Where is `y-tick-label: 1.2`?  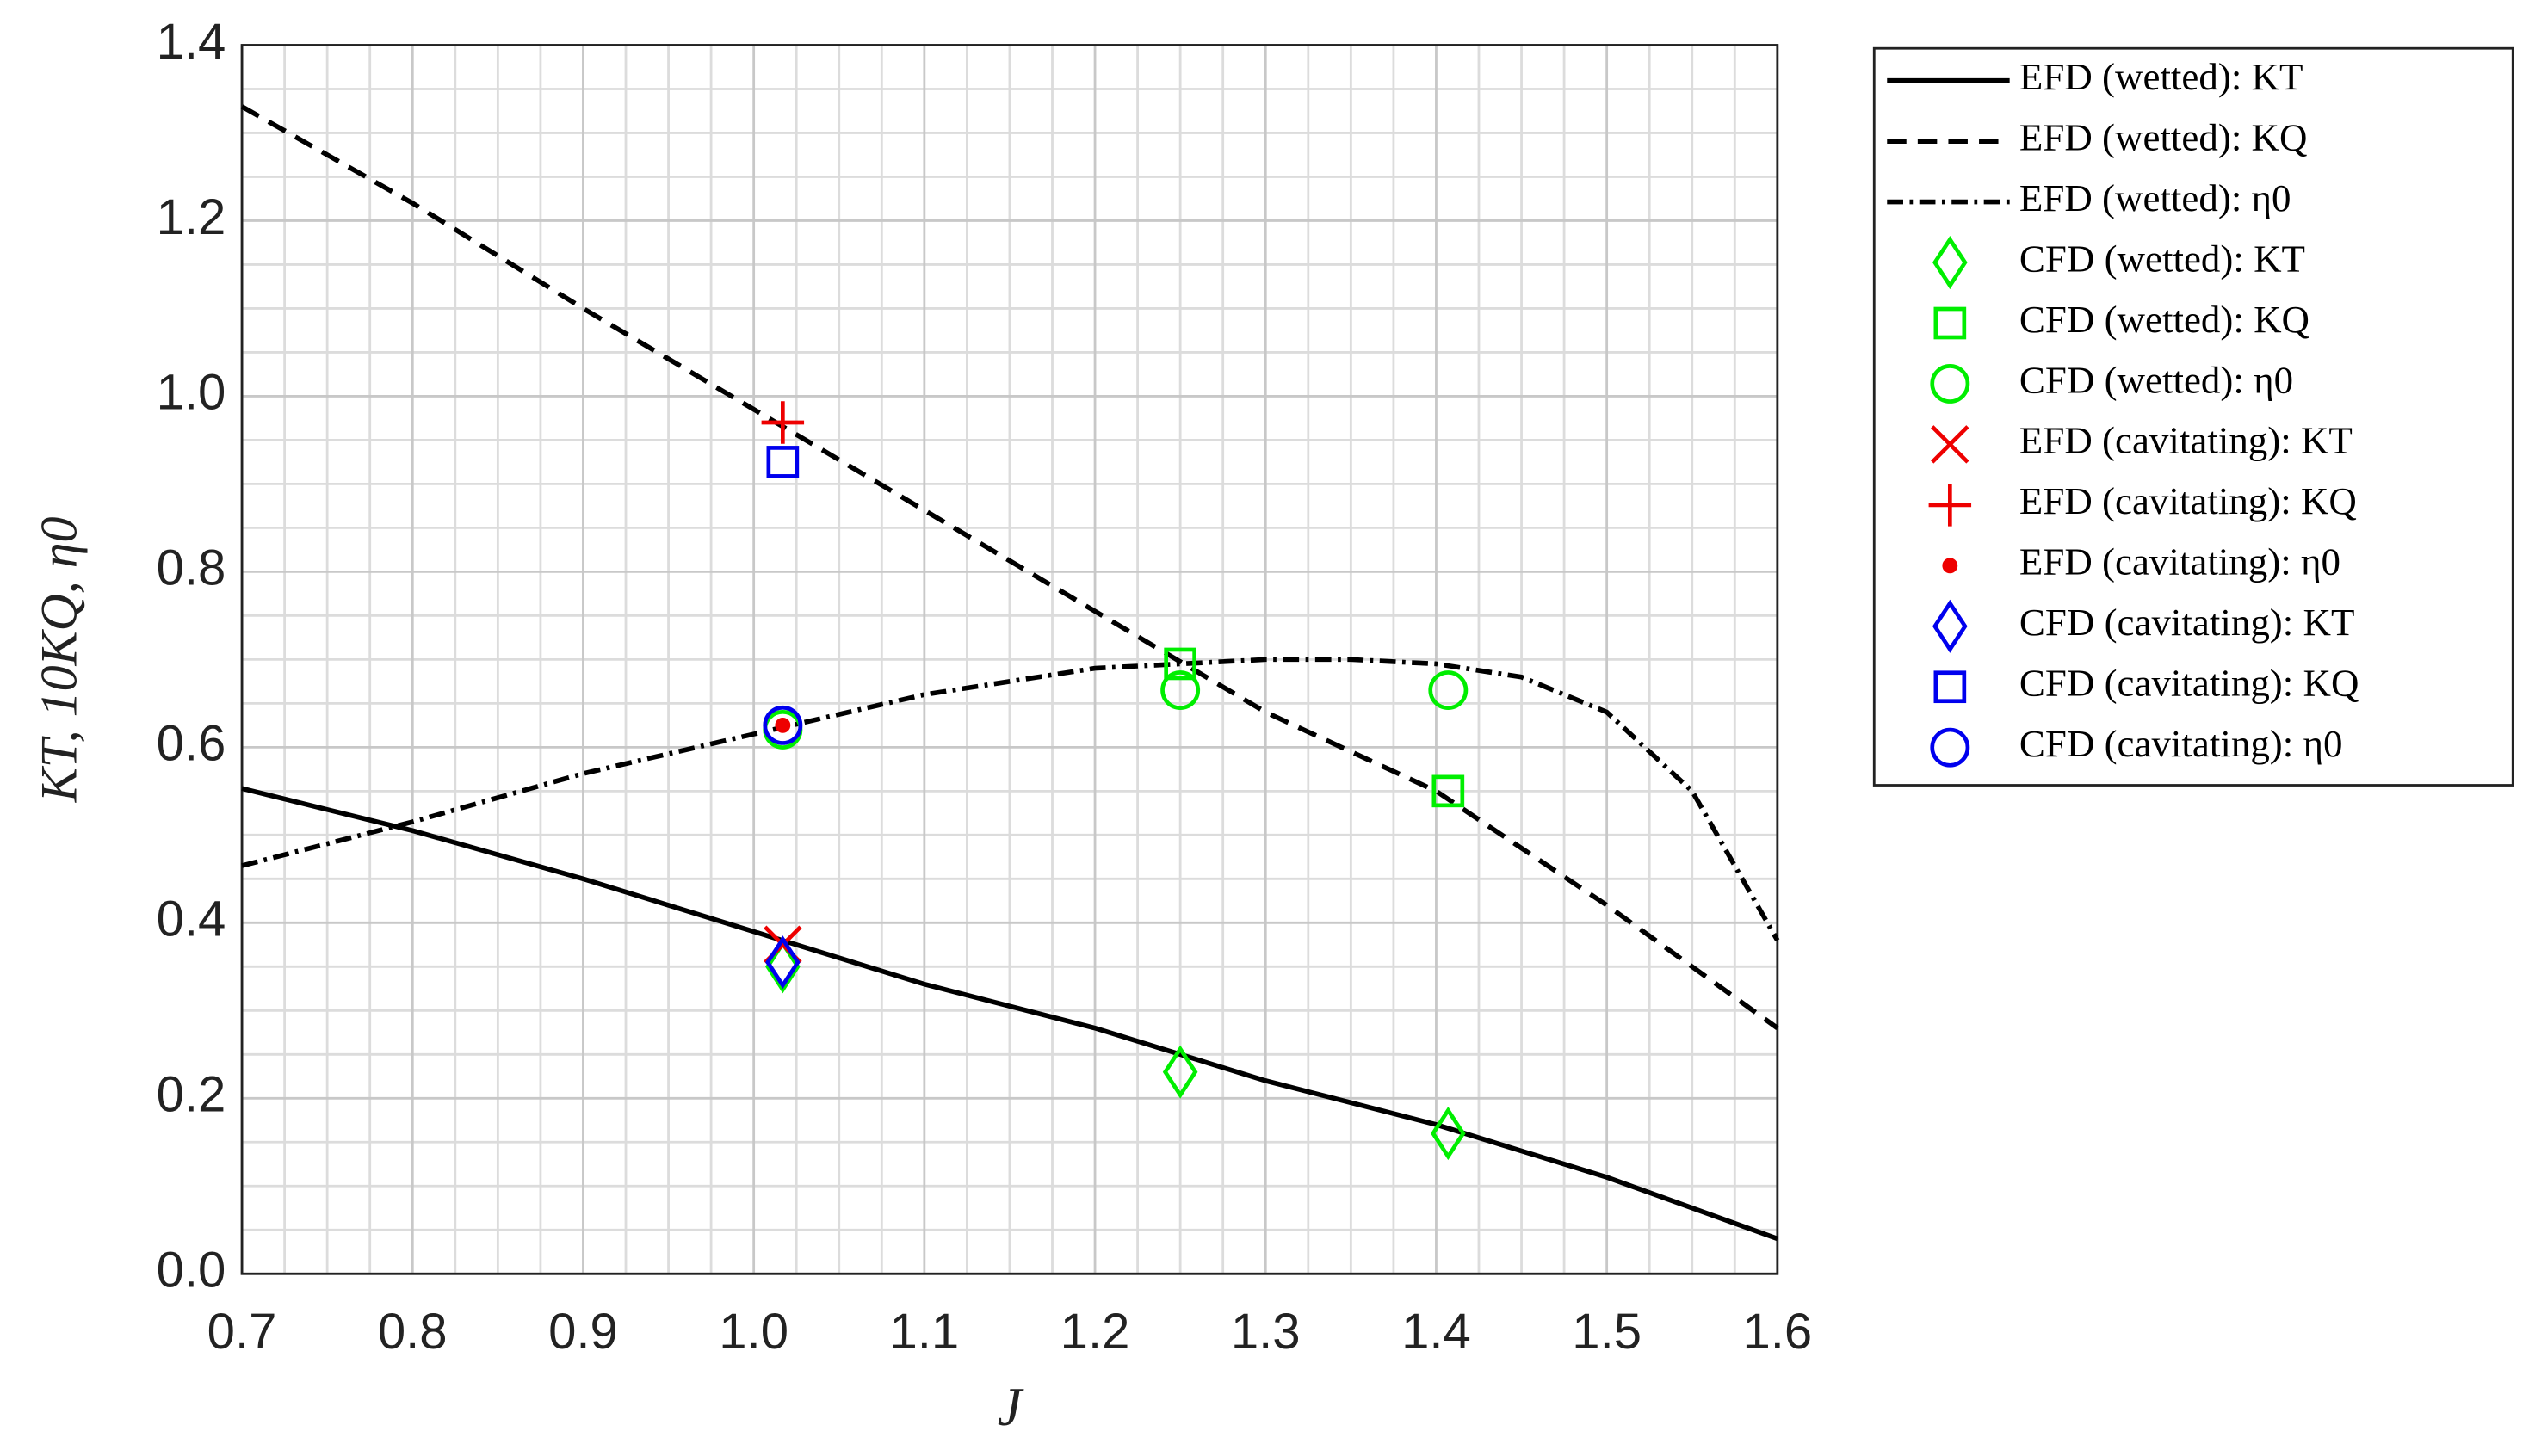 y-tick-label: 1.2 is located at coordinates (191, 217).